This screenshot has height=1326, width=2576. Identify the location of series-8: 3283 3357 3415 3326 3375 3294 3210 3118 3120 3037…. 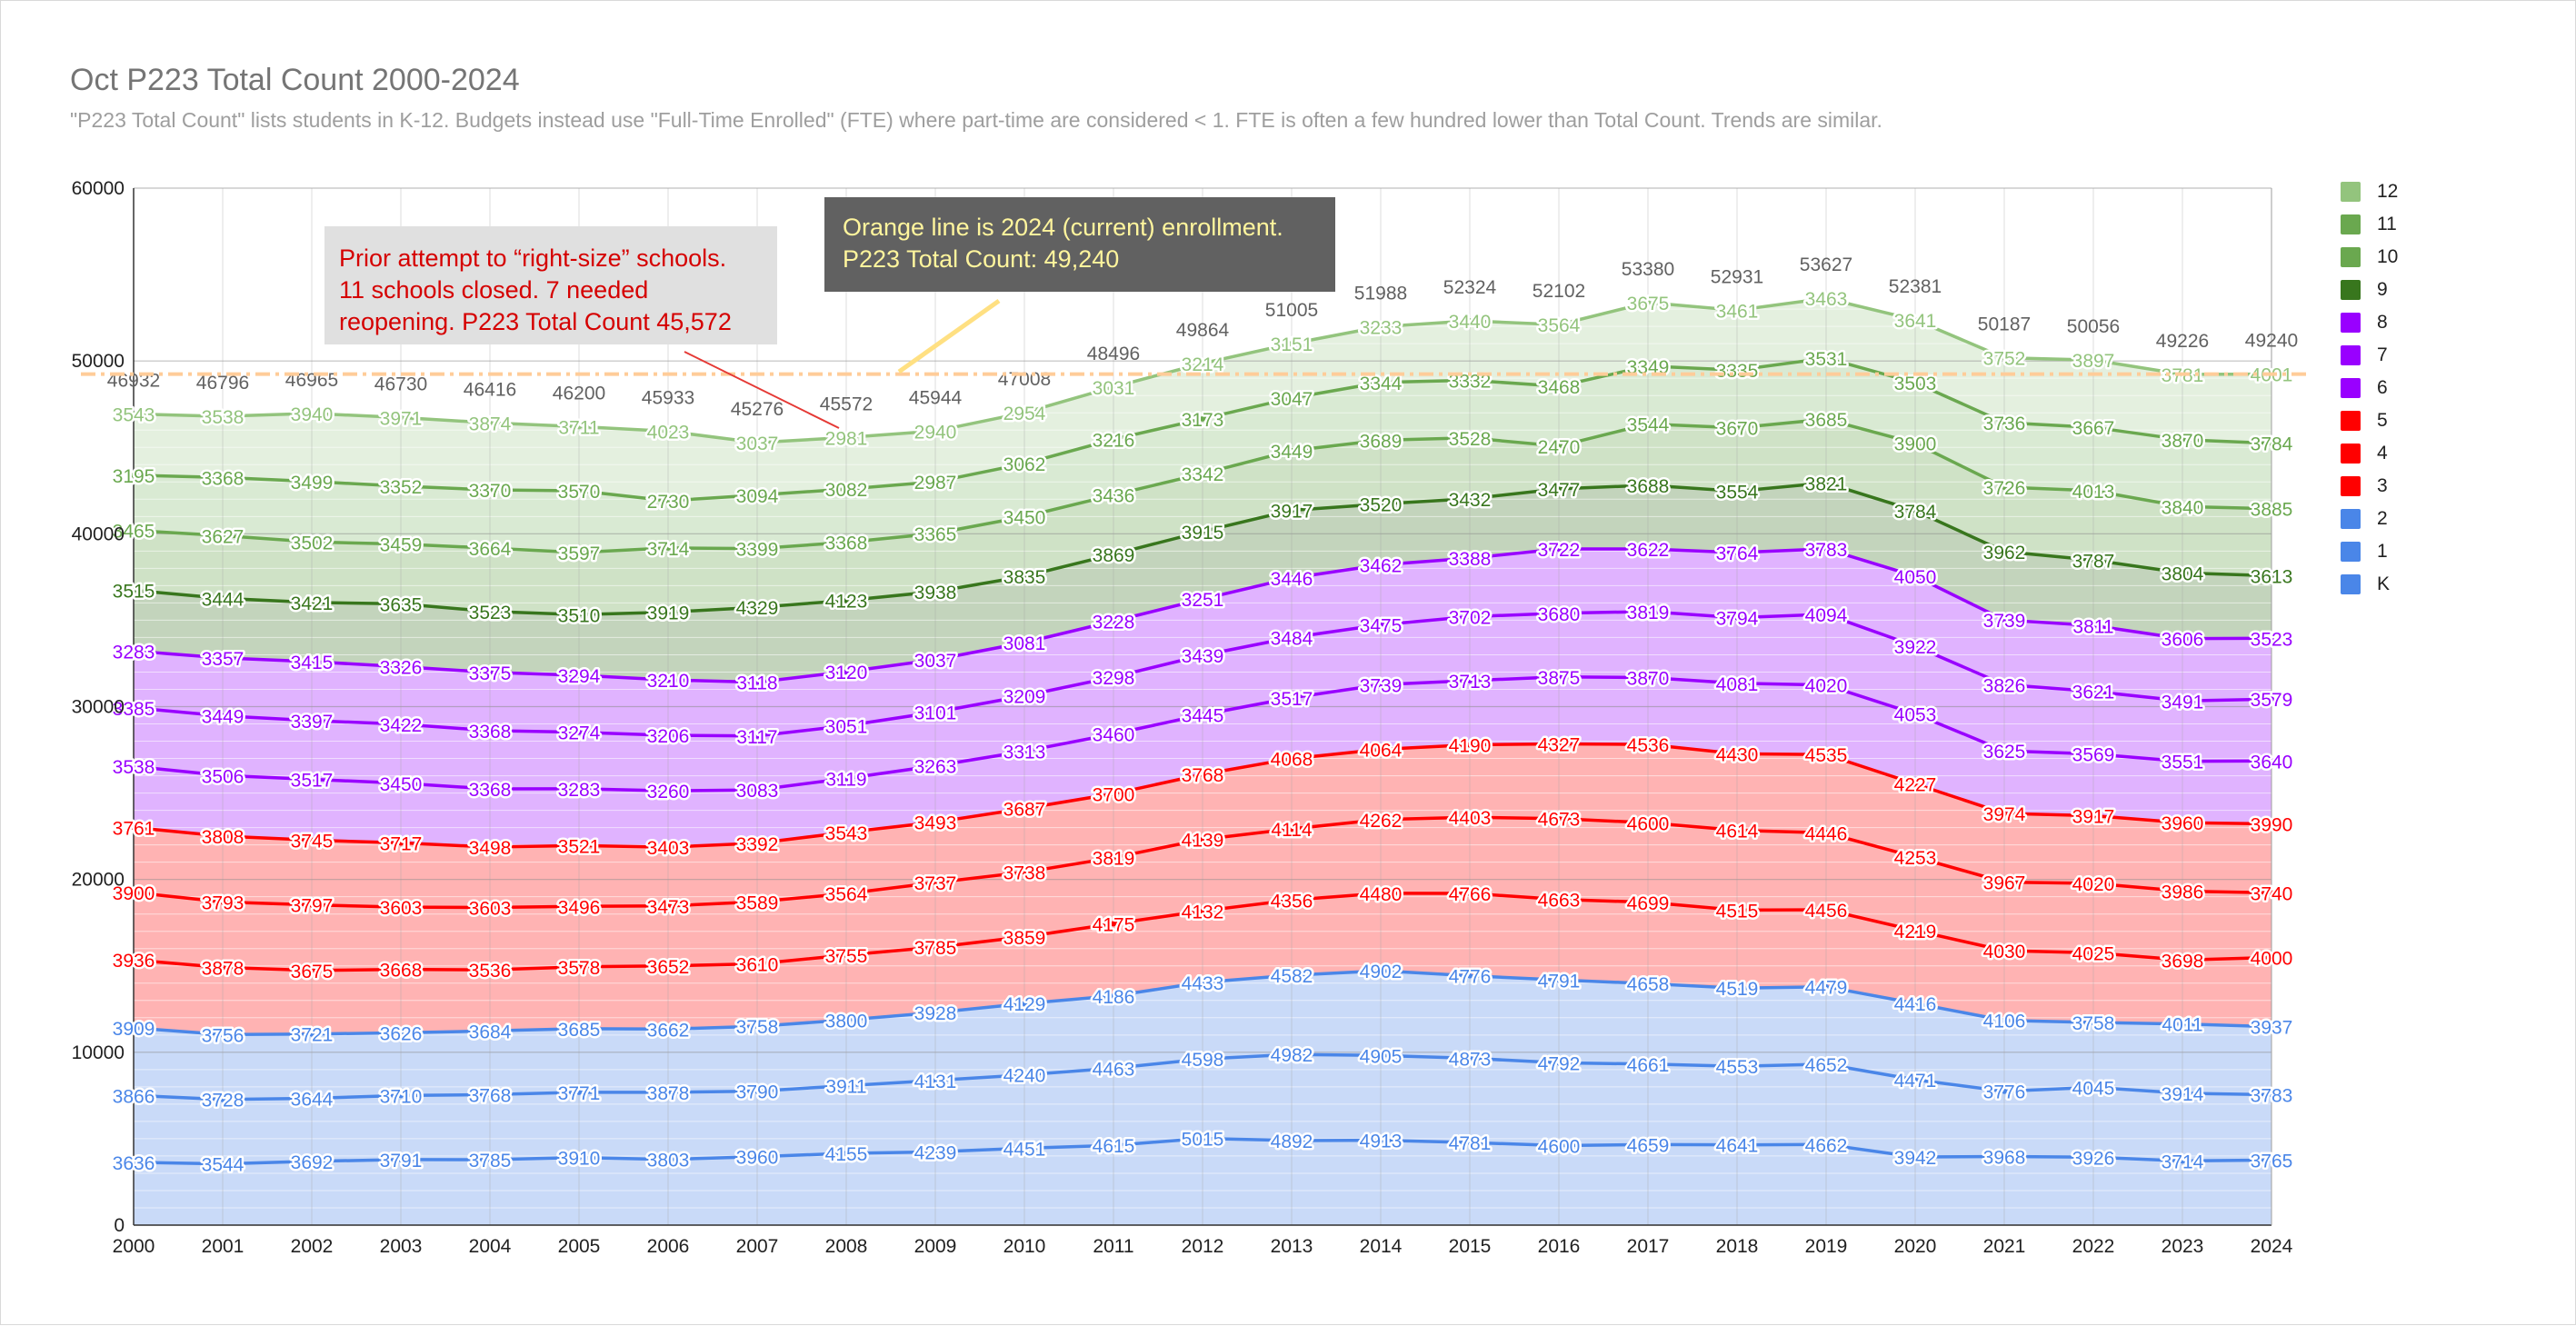
(1202, 617).